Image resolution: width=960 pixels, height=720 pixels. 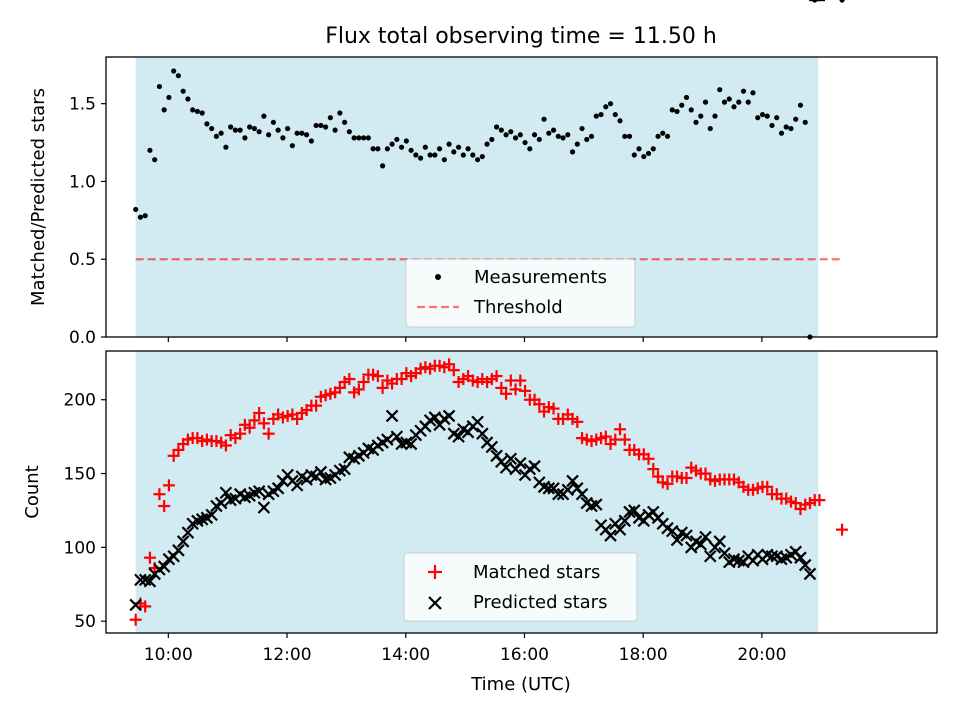 What do you see at coordinates (38, 197) in the screenshot?
I see `top-ylabel: Matched/Predicted stars` at bounding box center [38, 197].